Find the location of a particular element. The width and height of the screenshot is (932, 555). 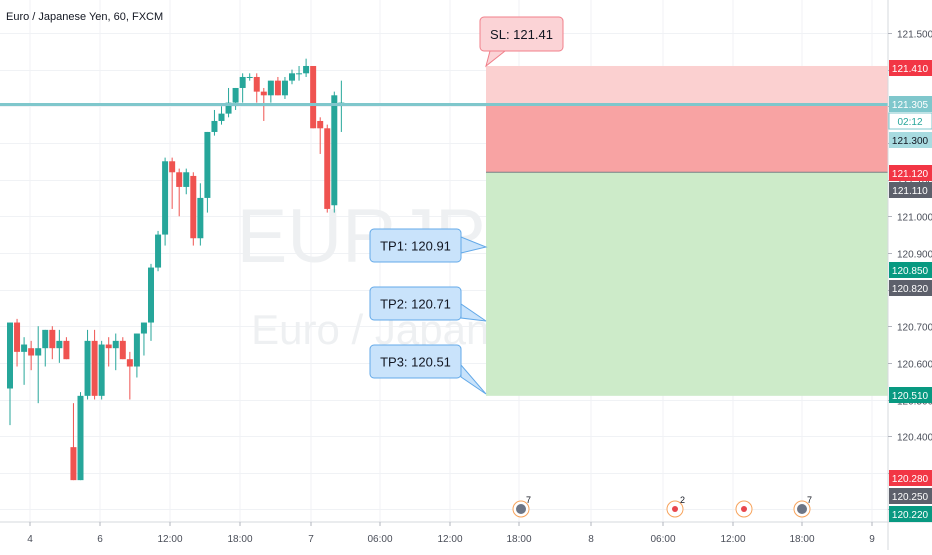

price-label-text: 121.410 is located at coordinates (910, 69).